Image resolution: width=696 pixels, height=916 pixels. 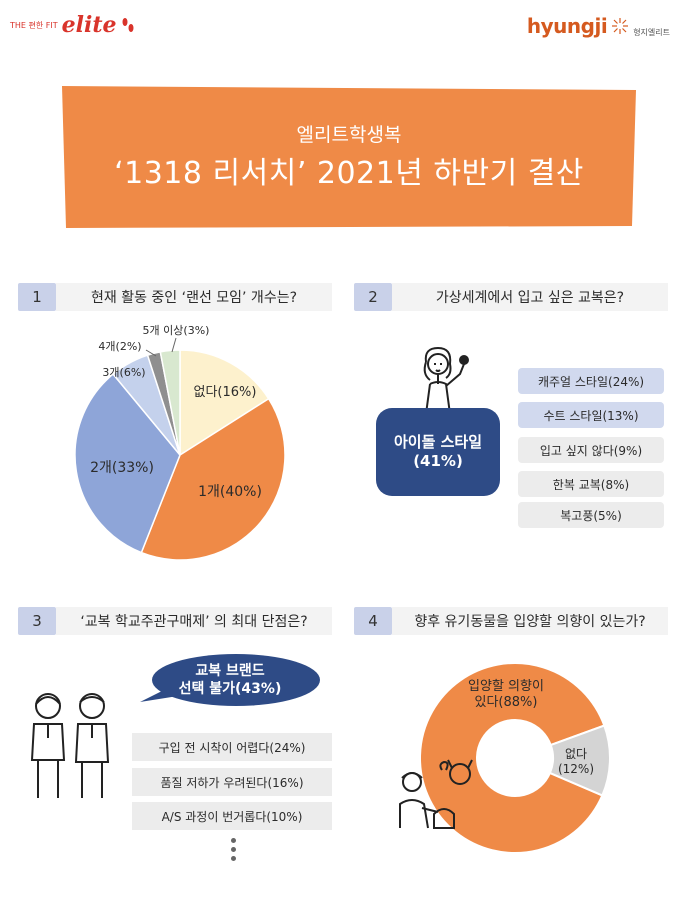 What do you see at coordinates (194, 297) in the screenshot?
I see `question-1-text: 현재 활동 중인 ‘랜선 모임’ 개수는?` at bounding box center [194, 297].